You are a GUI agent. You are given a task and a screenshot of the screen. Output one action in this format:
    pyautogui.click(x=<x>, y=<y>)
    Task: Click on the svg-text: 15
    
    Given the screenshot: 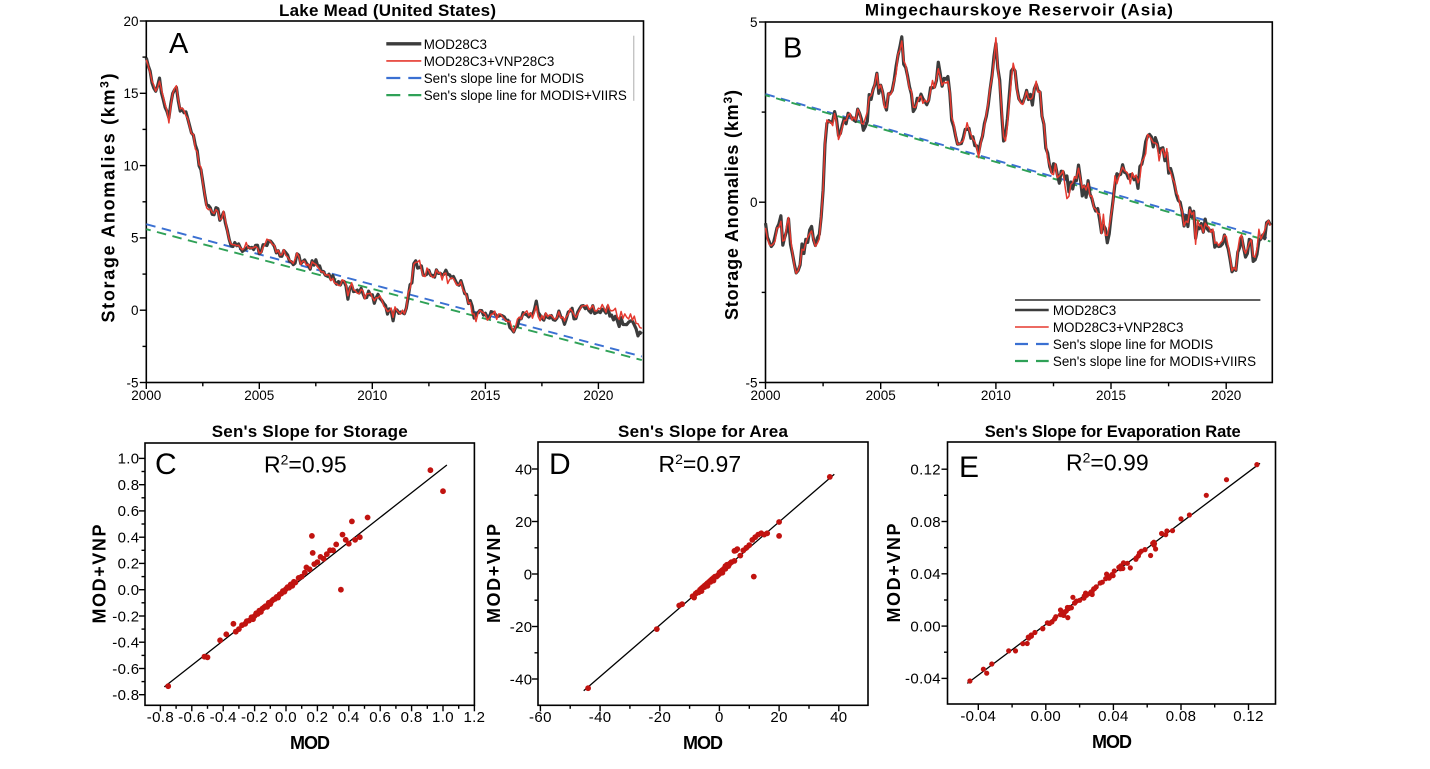 What is the action you would take?
    pyautogui.click(x=130, y=93)
    